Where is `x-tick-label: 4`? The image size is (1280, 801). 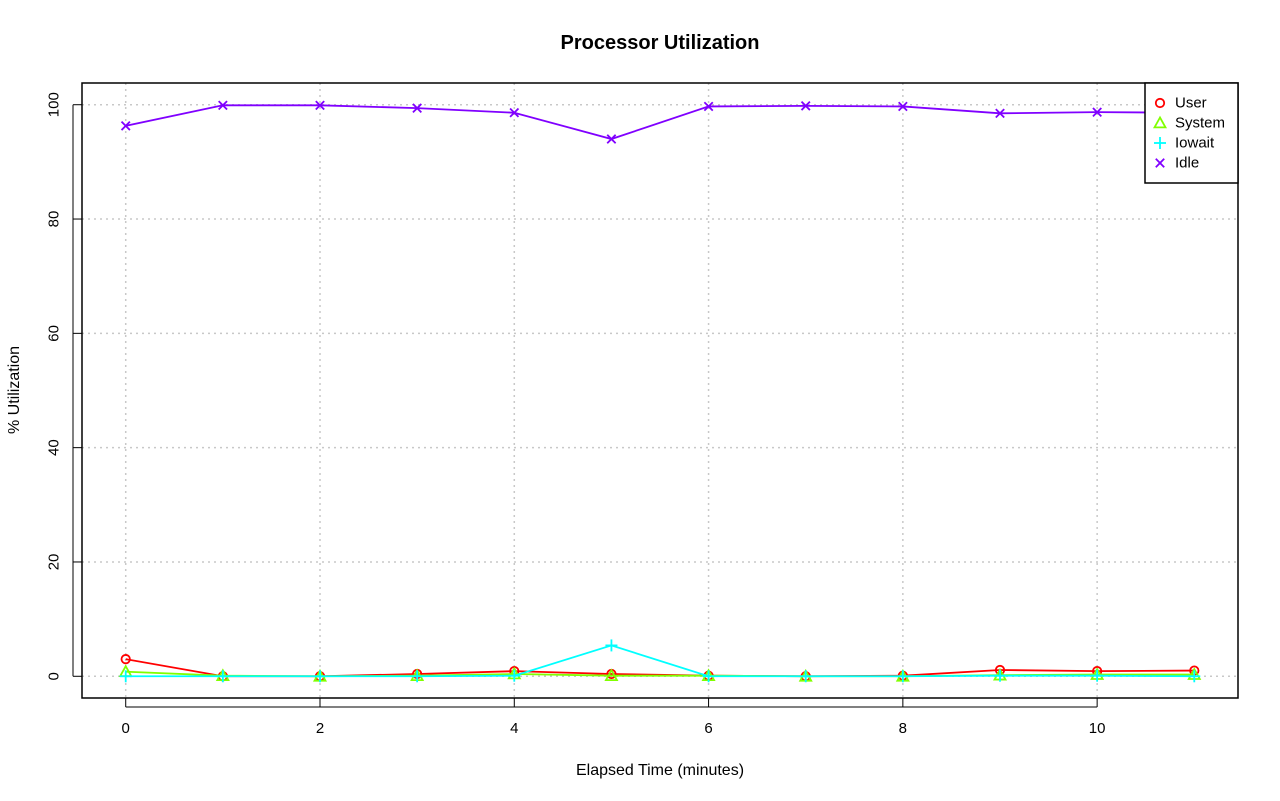 x-tick-label: 4 is located at coordinates (514, 728).